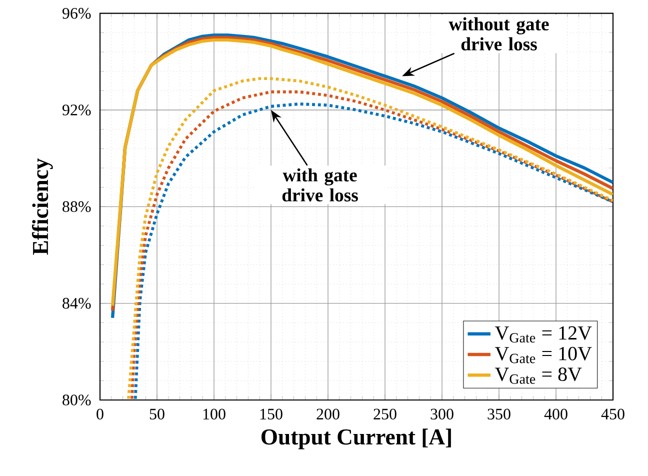 Image resolution: width=648 pixels, height=476 pixels. What do you see at coordinates (498, 33) in the screenshot?
I see `annotation: without gate drive loss` at bounding box center [498, 33].